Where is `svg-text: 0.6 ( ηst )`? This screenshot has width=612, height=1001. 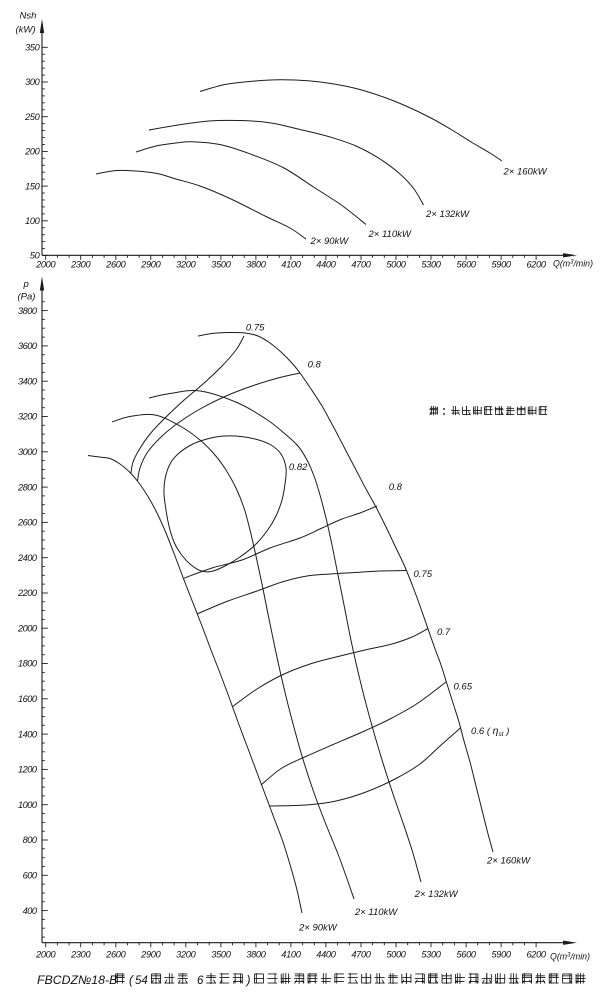 svg-text: 0.6 ( ηst ) is located at coordinates (490, 731).